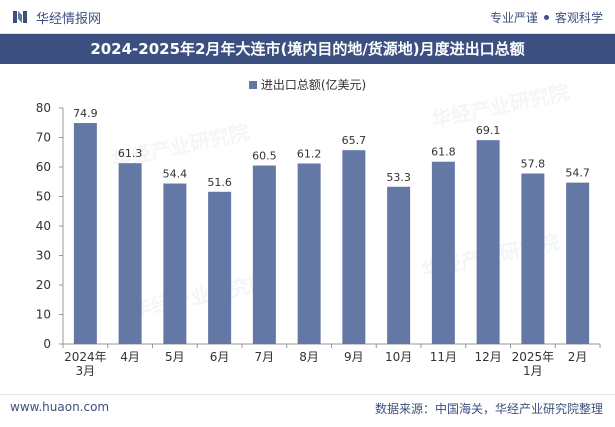  I want to click on x-tick-label: 2025年, so click(533, 357).